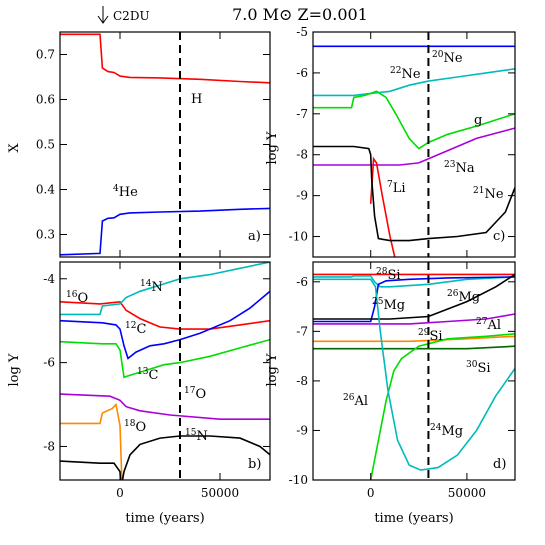  What do you see at coordinates (116, 189) in the screenshot?
I see `label-He-mass: 4` at bounding box center [116, 189].